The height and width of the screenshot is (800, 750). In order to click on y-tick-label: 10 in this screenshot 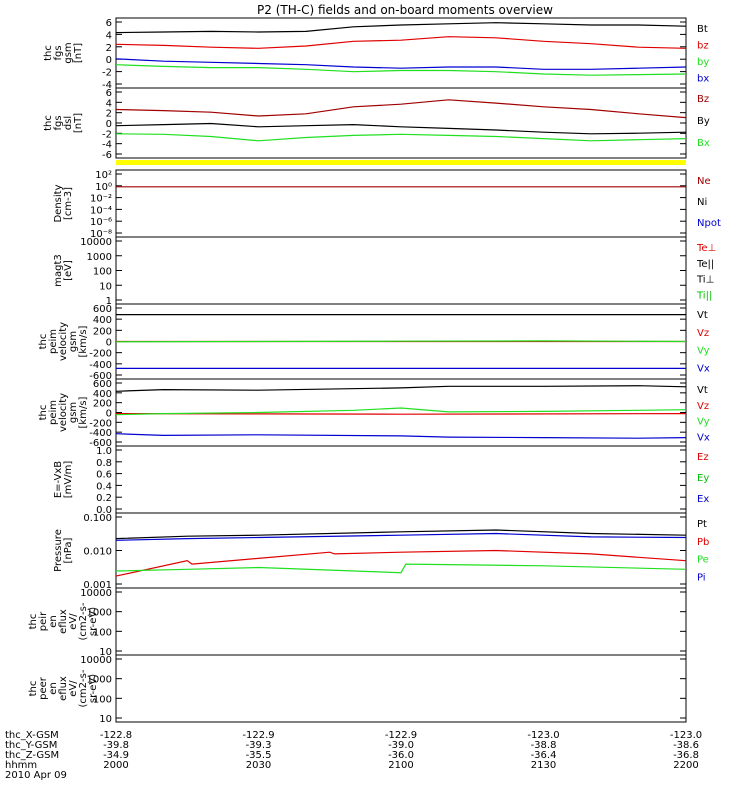, I will do `click(105, 652)`.